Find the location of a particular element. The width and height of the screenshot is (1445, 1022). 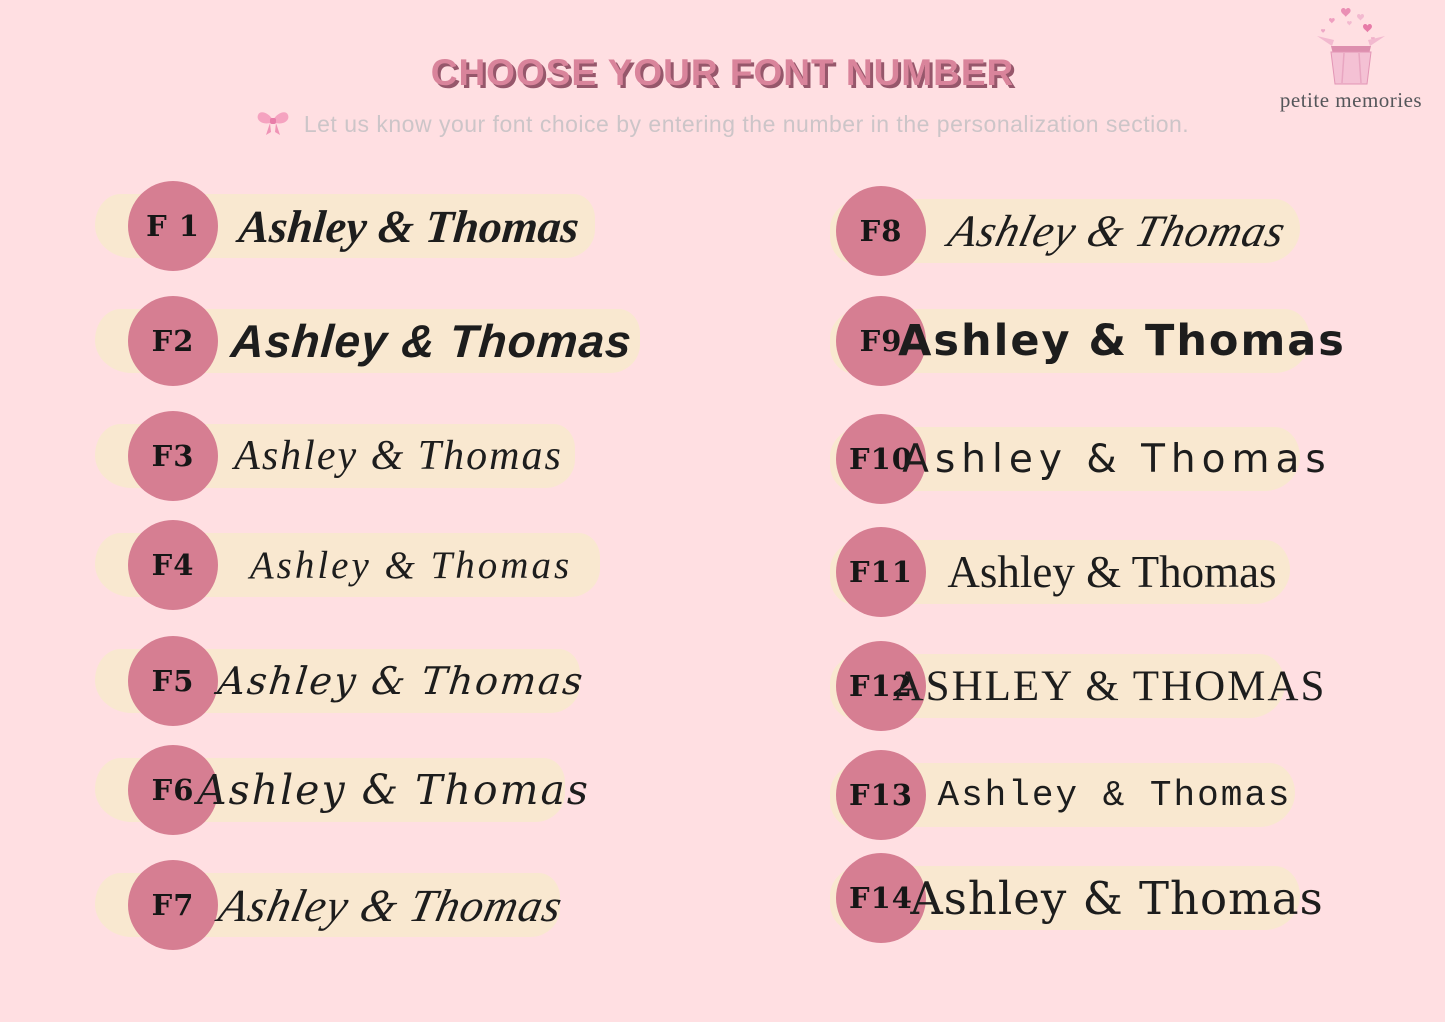

font-number-label: F6 is located at coordinates (173, 790).